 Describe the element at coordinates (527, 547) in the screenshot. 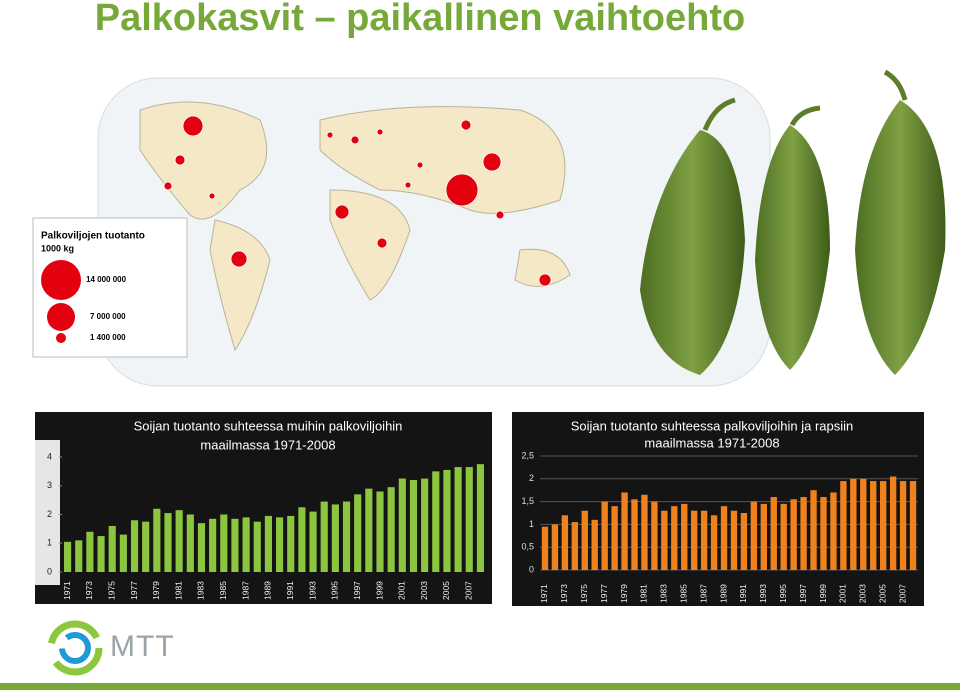

I see `y-tick-label: 0,5` at that location.